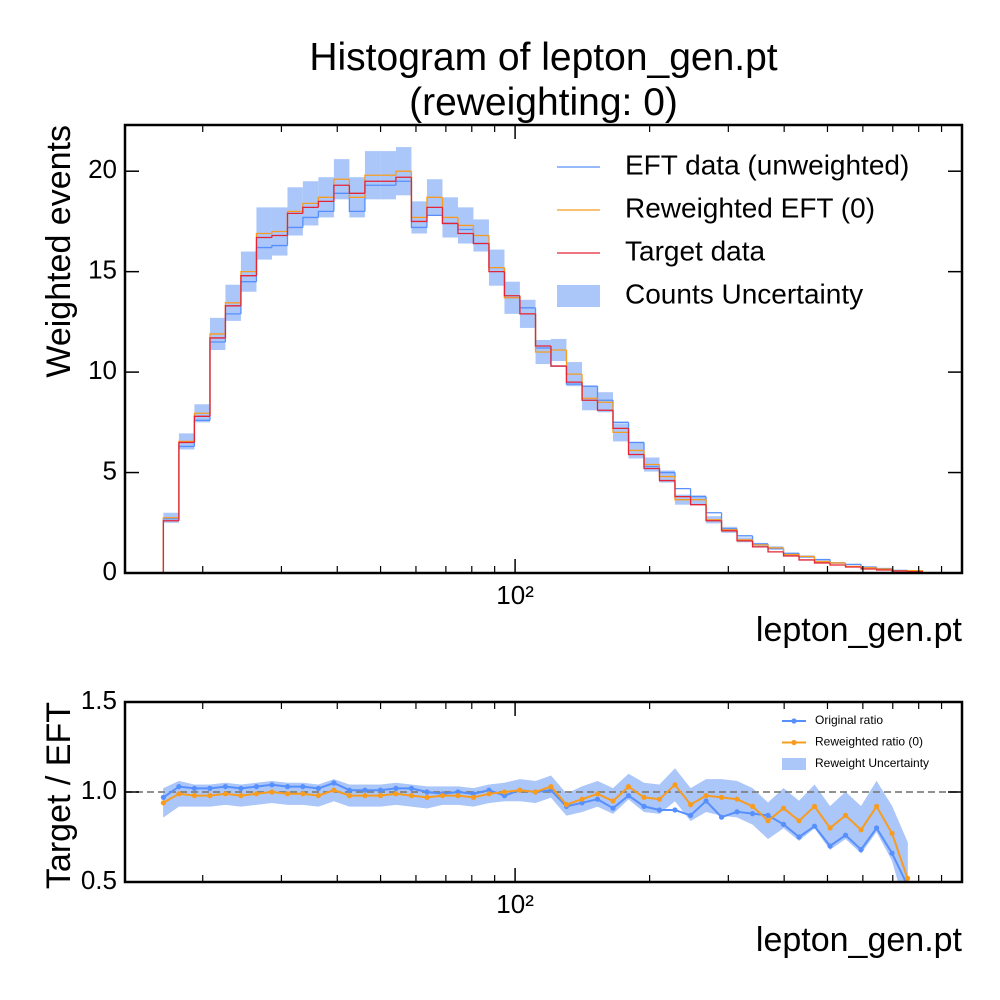 This screenshot has height=1000, width=1000. I want to click on y-axis-label: Target / EFT, so click(59, 795).